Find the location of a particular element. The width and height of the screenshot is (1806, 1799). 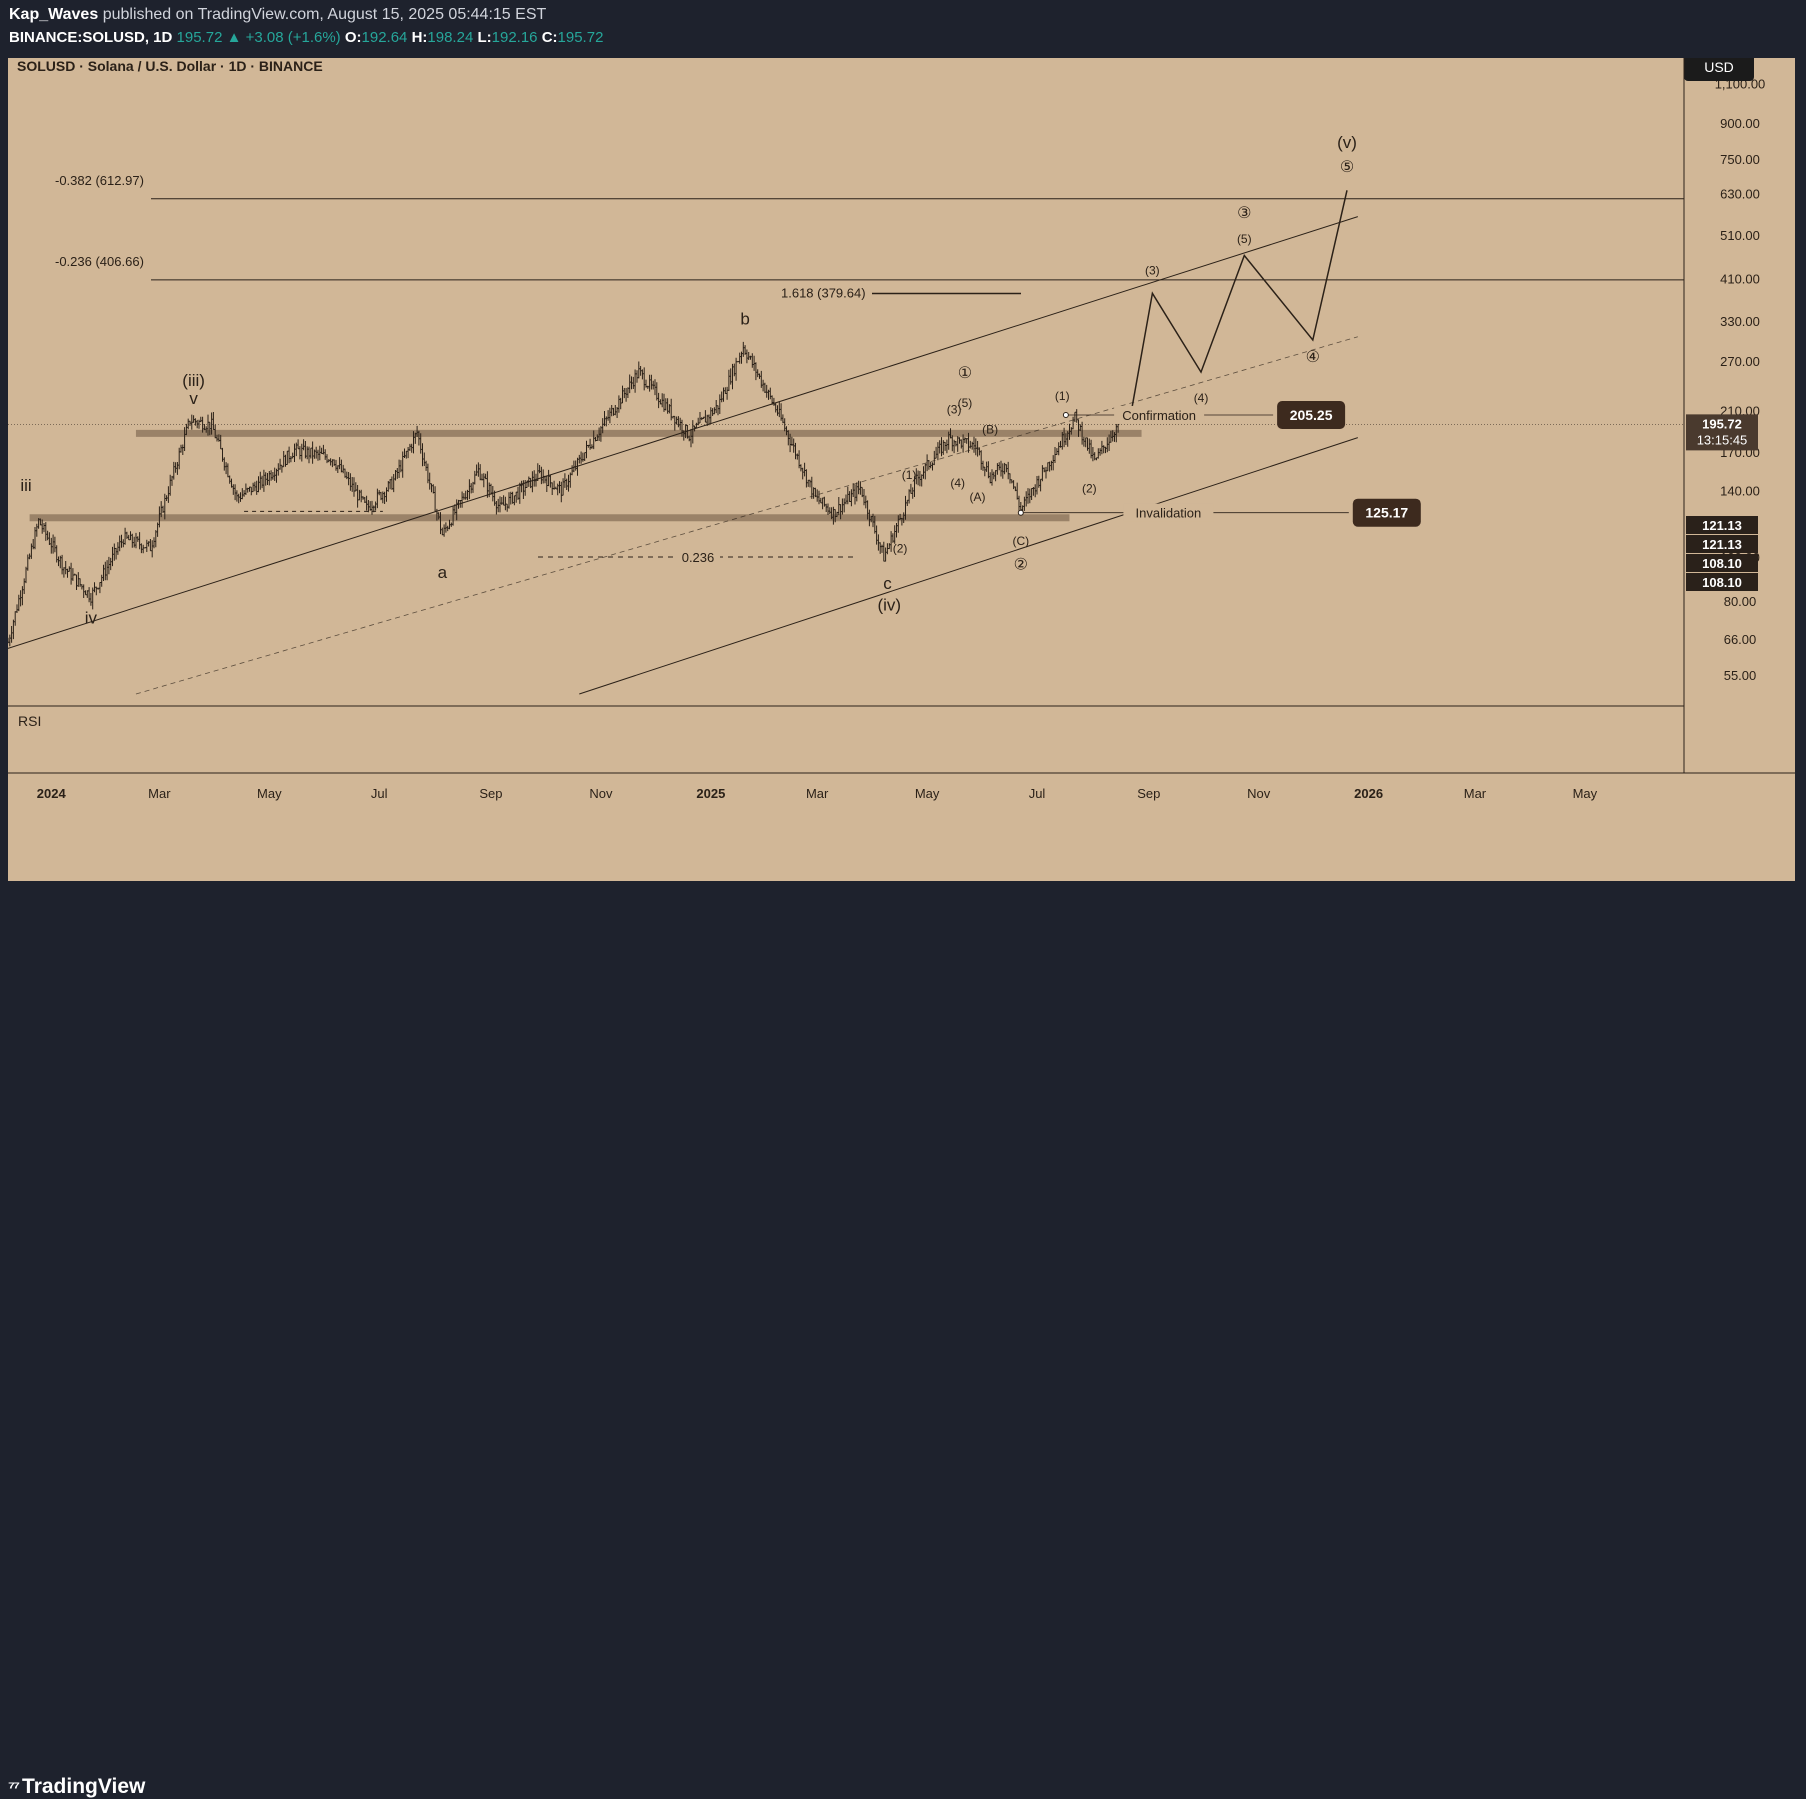

time-tick-label: 2024 is located at coordinates (52, 793).